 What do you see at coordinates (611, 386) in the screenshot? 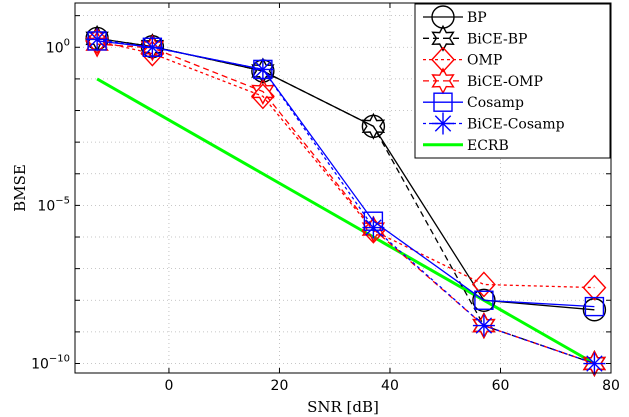
I see `x-tick-label: 80` at bounding box center [611, 386].